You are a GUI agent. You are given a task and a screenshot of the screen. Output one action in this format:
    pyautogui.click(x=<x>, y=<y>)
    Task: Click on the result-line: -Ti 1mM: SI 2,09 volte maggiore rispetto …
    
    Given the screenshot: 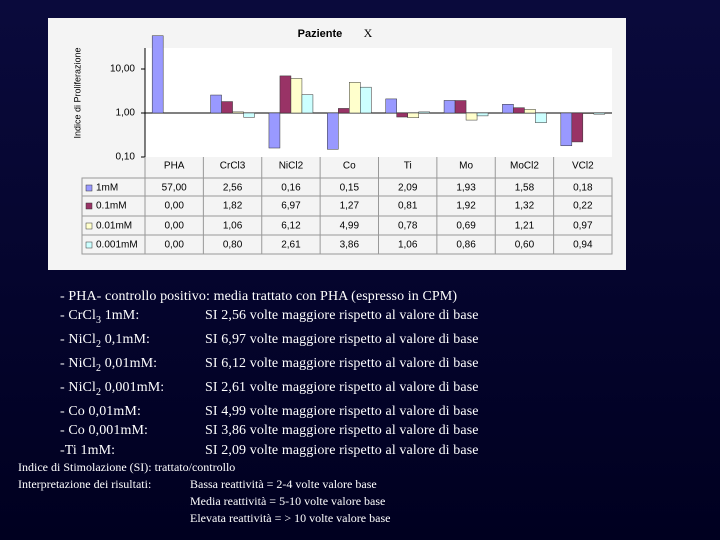 What is the action you would take?
    pyautogui.click(x=269, y=450)
    